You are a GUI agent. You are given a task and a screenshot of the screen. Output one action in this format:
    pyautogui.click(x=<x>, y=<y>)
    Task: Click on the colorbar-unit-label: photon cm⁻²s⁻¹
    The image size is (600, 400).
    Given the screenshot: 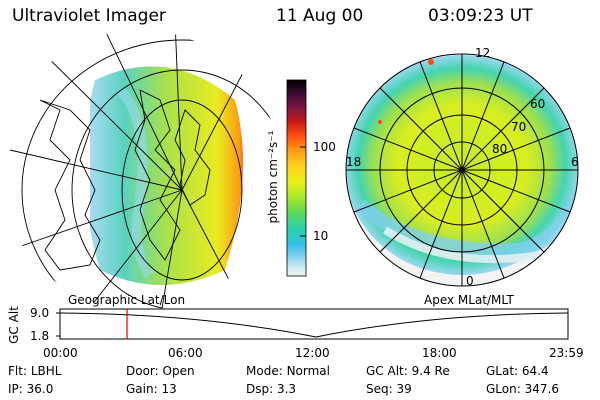 What is the action you would take?
    pyautogui.click(x=273, y=177)
    